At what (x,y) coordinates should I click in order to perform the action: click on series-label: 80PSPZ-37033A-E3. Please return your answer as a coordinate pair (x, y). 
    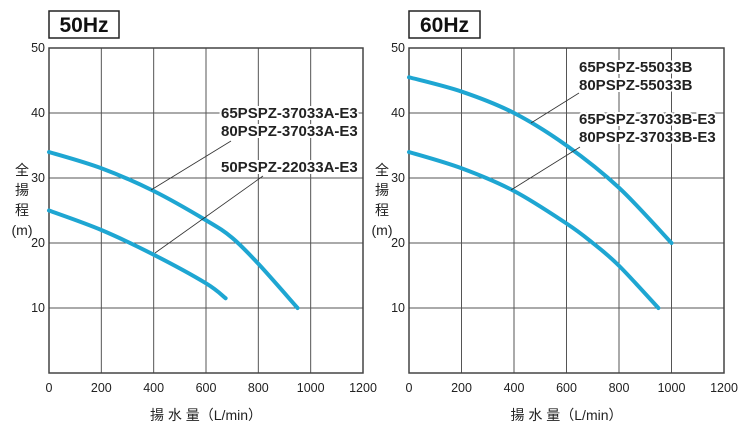
    Looking at the image, I should click on (289, 131).